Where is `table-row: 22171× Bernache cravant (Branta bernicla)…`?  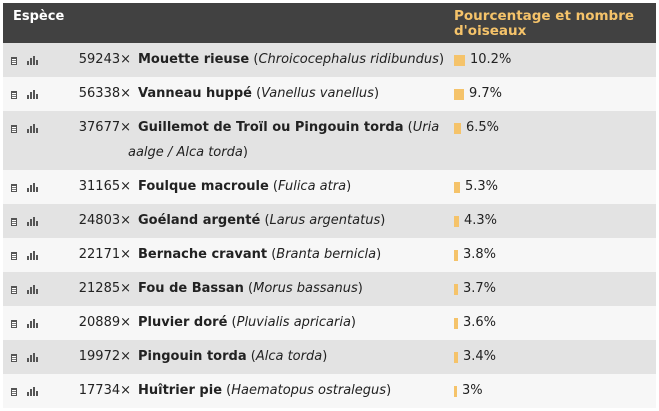
table-row: 22171× Bernache cravant (Branta bernicla)… is located at coordinates (329, 255).